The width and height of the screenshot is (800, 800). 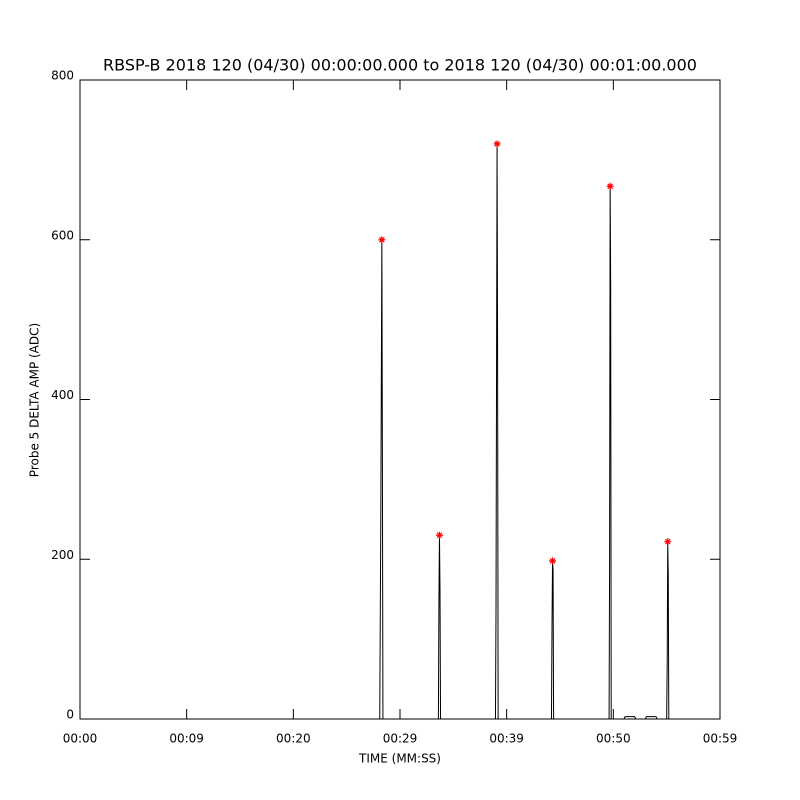 What do you see at coordinates (62, 395) in the screenshot?
I see `y-tick-label: 400` at bounding box center [62, 395].